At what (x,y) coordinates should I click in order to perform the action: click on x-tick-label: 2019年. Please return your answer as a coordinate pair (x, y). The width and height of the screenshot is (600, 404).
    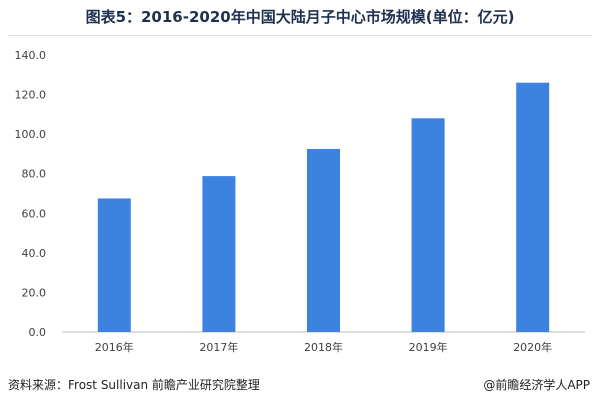
    Looking at the image, I should click on (428, 347).